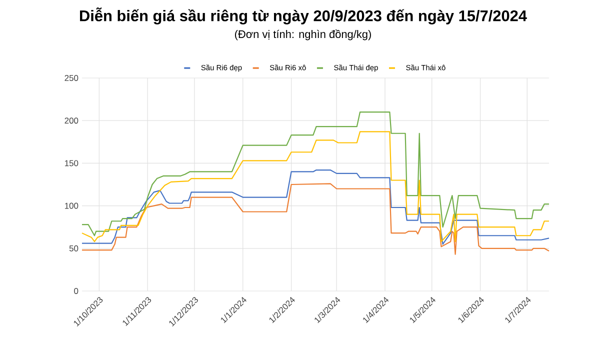 This screenshot has height=344, width=606. I want to click on y-tick-label: 0, so click(76, 291).